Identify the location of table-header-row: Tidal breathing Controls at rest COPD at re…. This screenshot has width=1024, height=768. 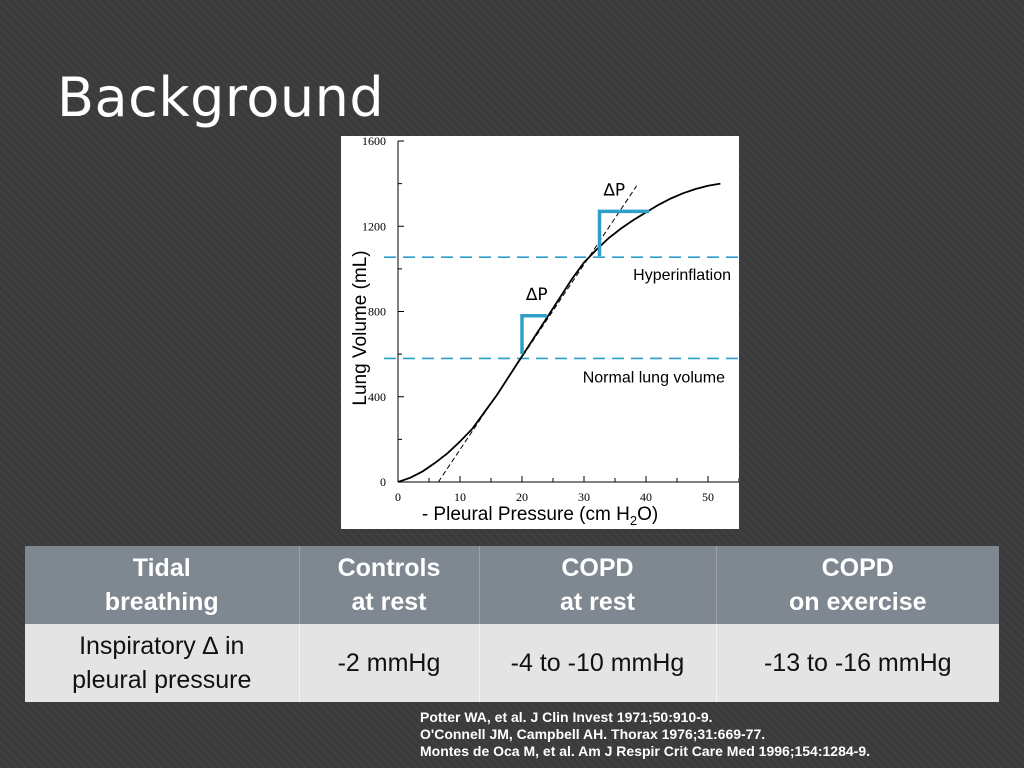
(512, 585).